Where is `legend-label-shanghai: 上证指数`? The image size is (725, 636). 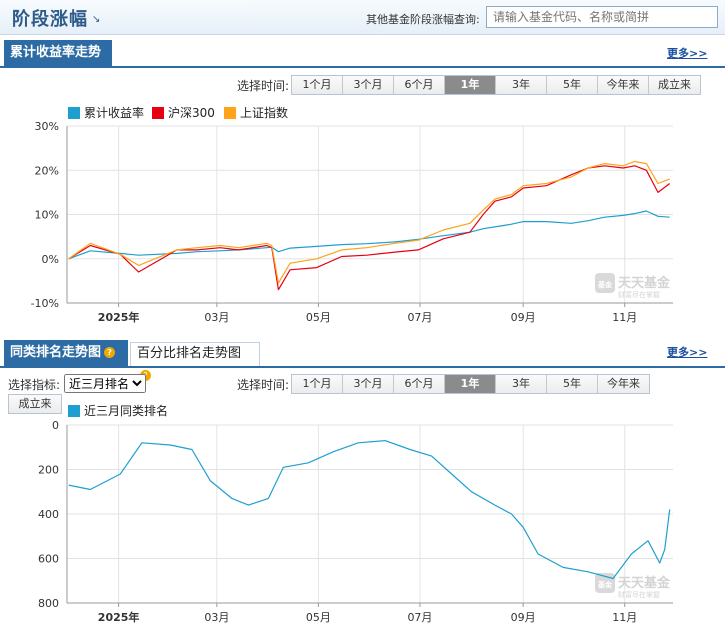
legend-label-shanghai: 上证指数 is located at coordinates (264, 113).